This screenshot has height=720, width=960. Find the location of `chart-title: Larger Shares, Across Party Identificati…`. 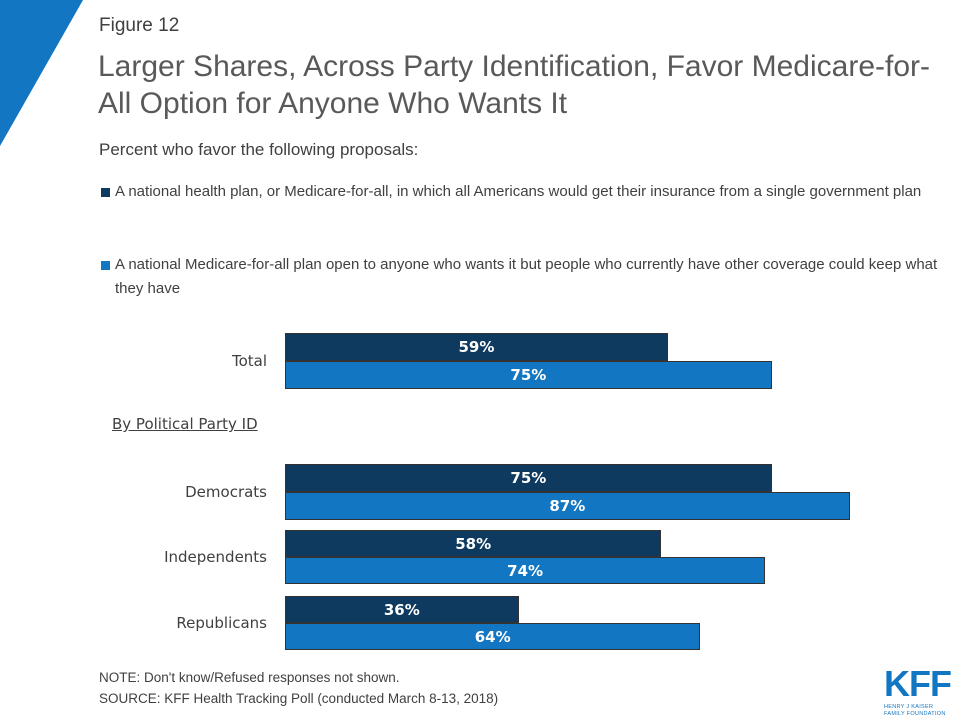

chart-title: Larger Shares, Across Party Identificati… is located at coordinates (514, 85).